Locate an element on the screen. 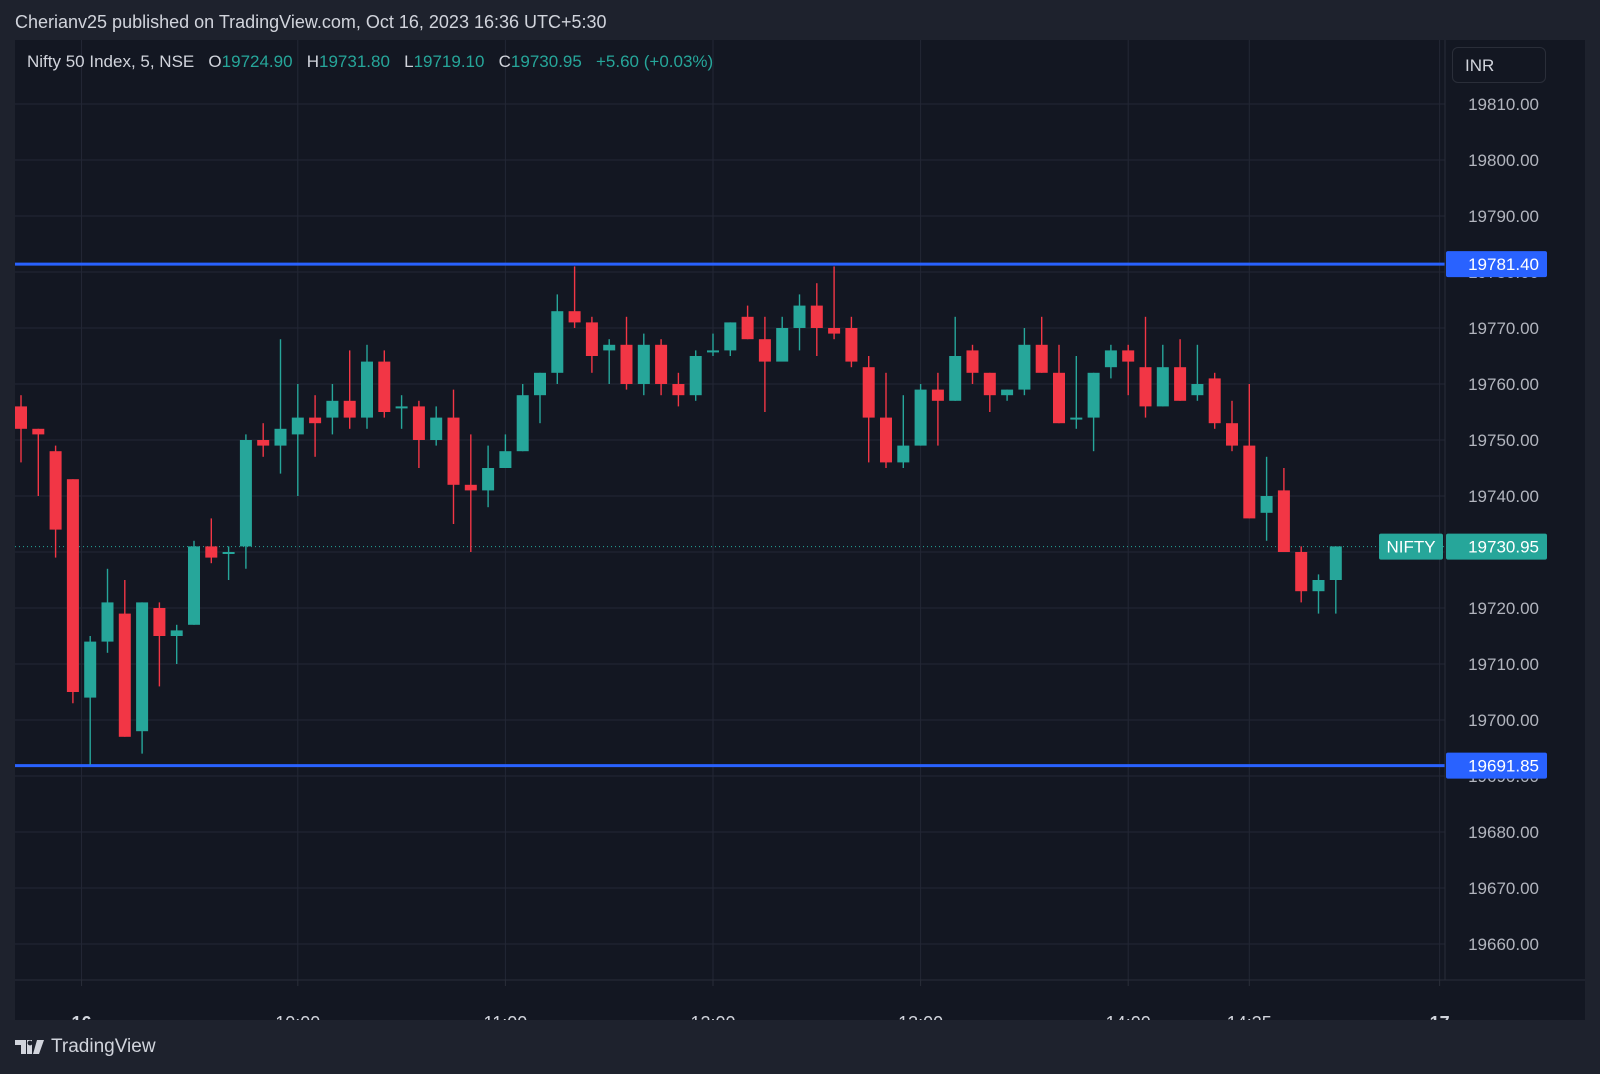 The width and height of the screenshot is (1600, 1074). low-value: 19719.10 is located at coordinates (449, 61).